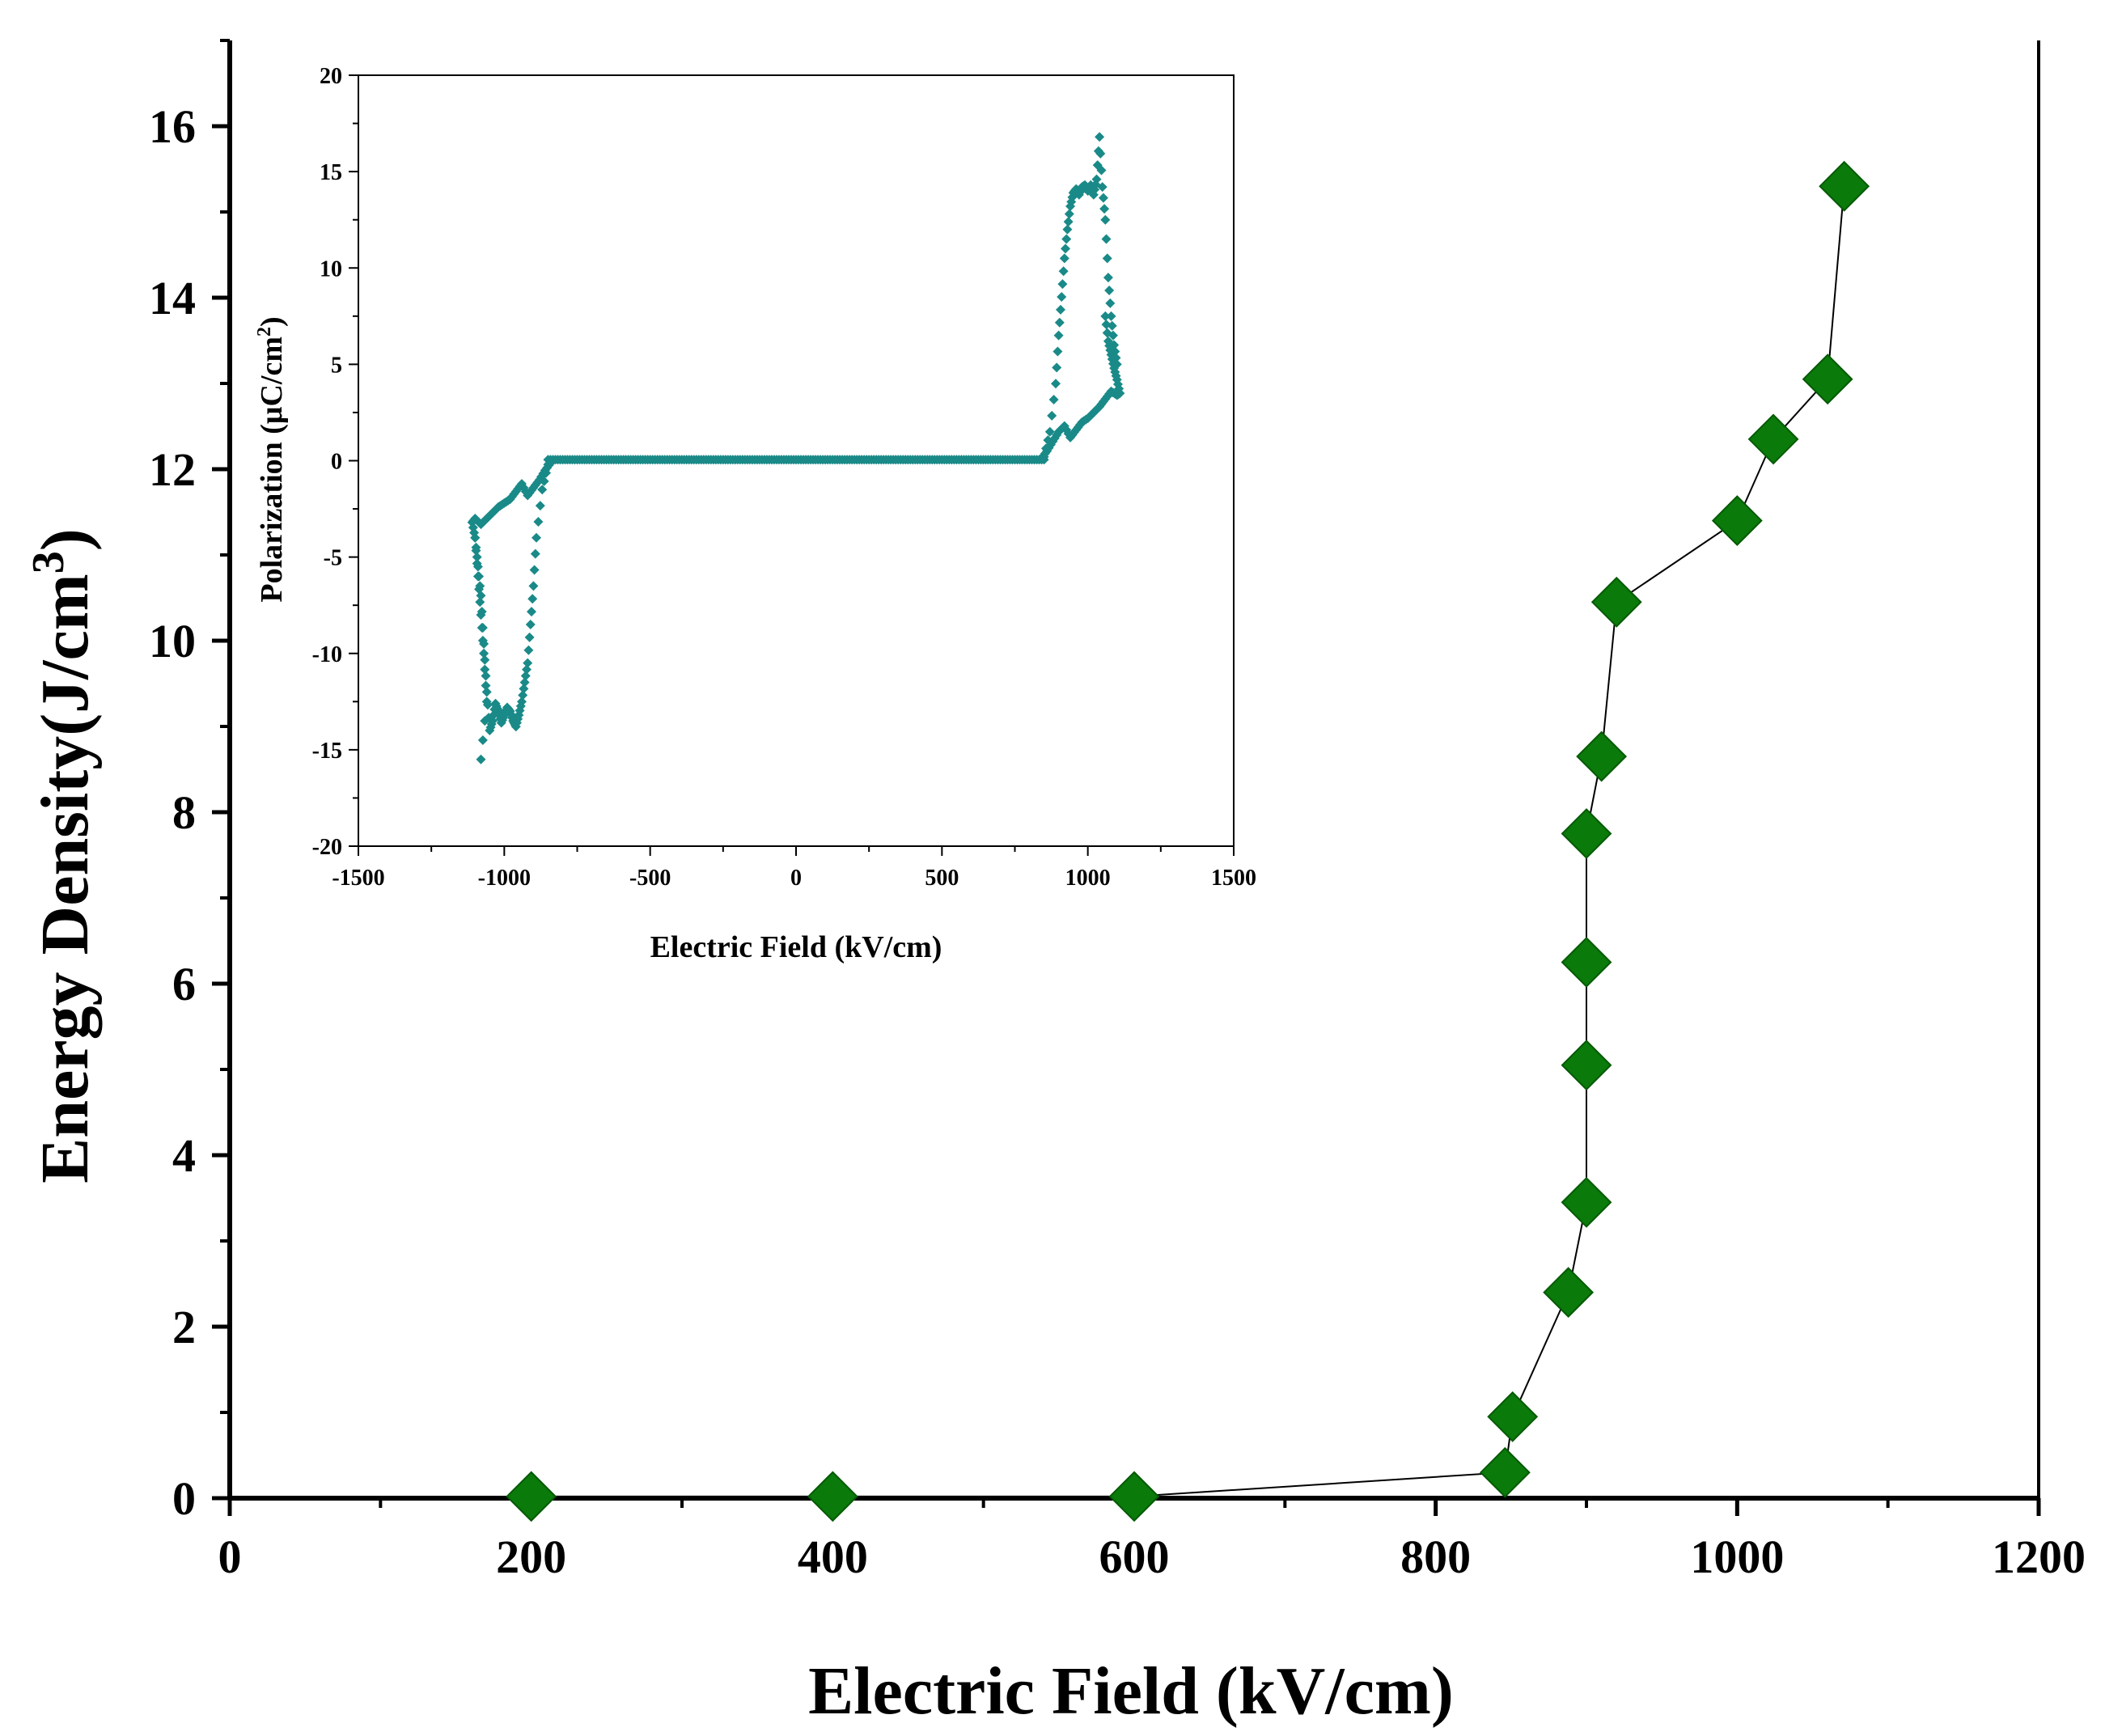 This screenshot has width=2105, height=1736. What do you see at coordinates (184, 1155) in the screenshot?
I see `main-y-tick-label: 4` at bounding box center [184, 1155].